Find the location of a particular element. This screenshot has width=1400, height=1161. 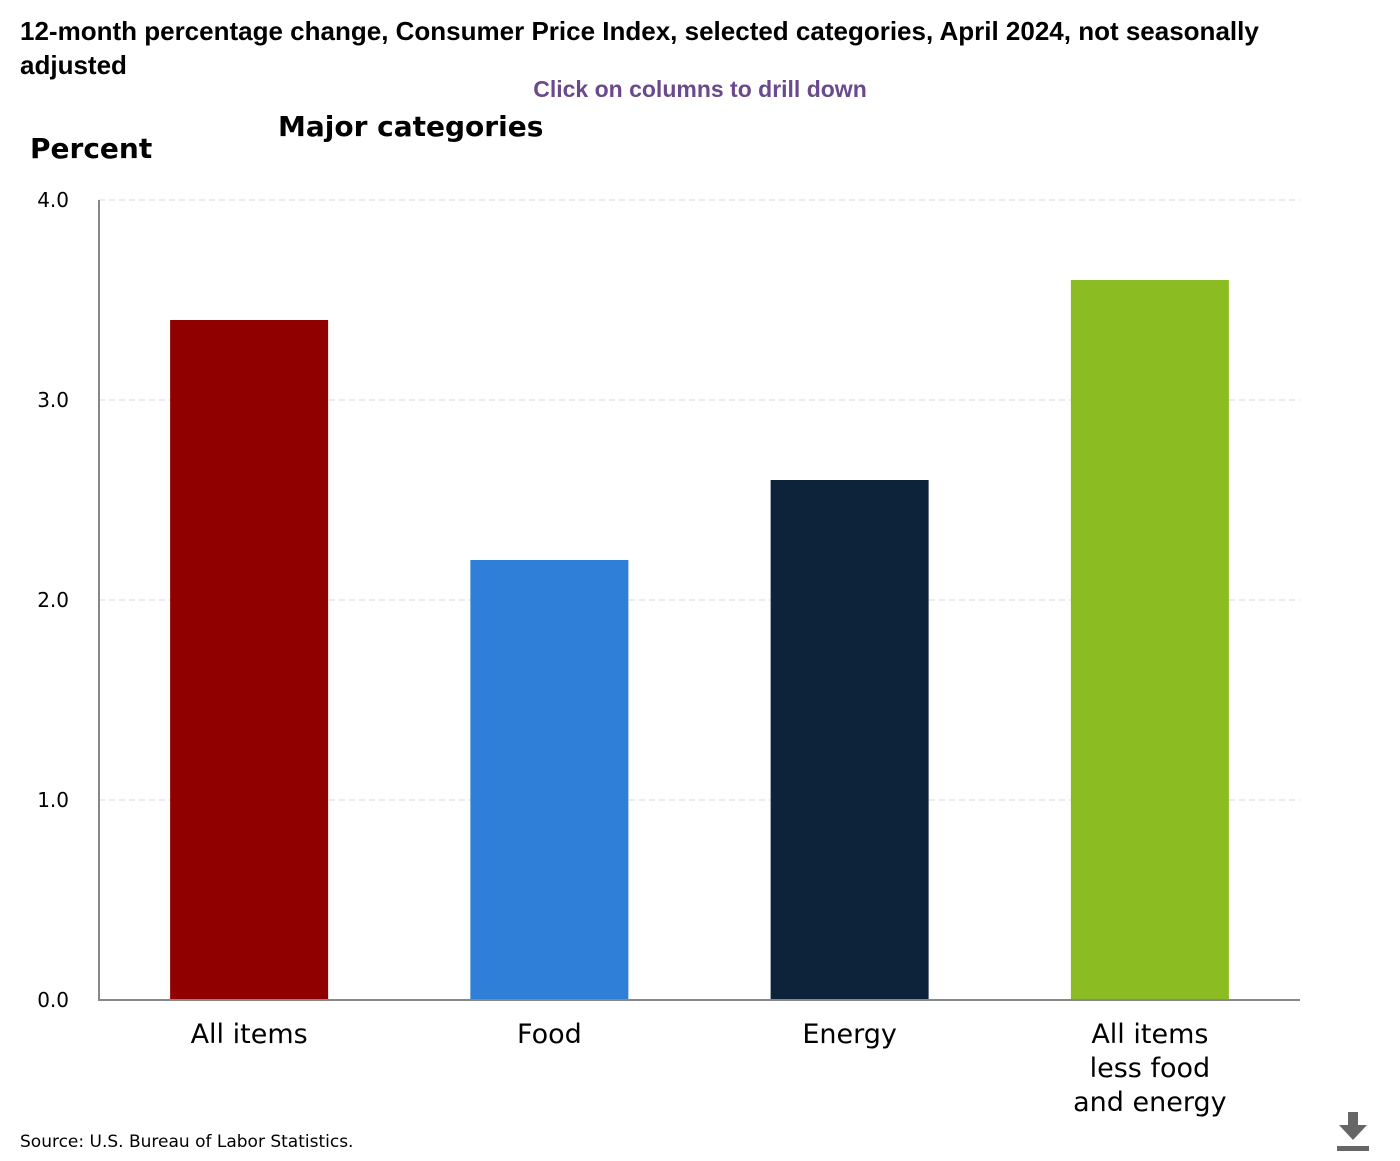

x-category-label: All items is located at coordinates (249, 1034).